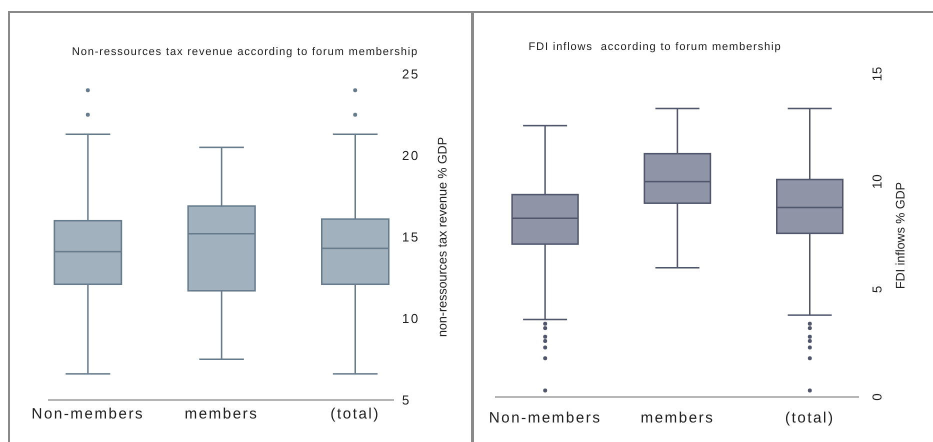  Describe the element at coordinates (411, 74) in the screenshot. I see `y-tick-label: 25` at that location.